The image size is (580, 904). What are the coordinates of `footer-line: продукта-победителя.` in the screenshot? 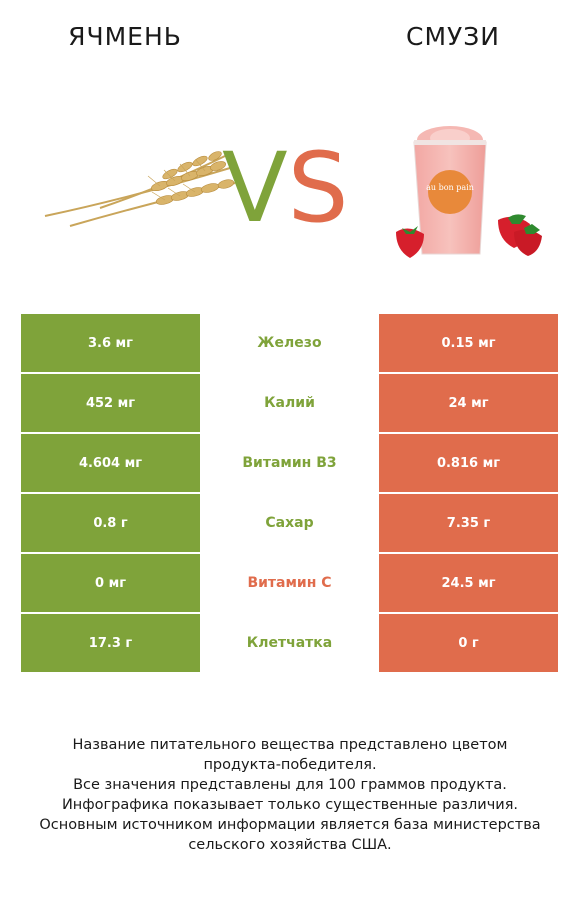 It's located at (290, 765).